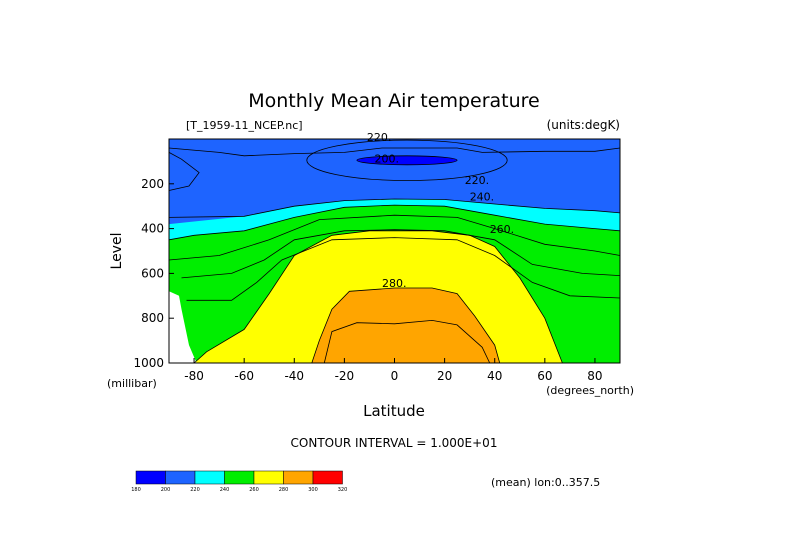 The height and width of the screenshot is (558, 789). I want to click on x-axis-label: Latitude, so click(394, 411).